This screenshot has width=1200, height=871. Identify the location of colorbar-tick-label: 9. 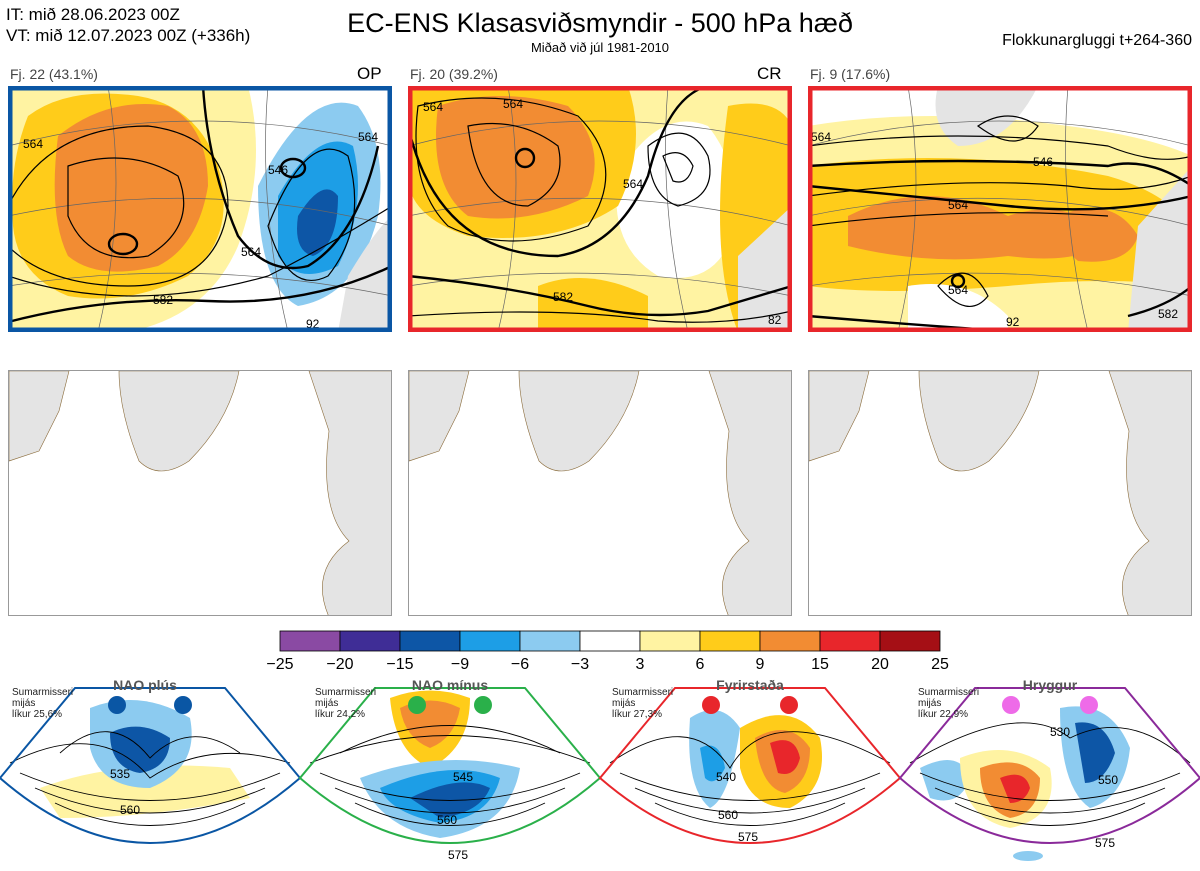
(760, 664).